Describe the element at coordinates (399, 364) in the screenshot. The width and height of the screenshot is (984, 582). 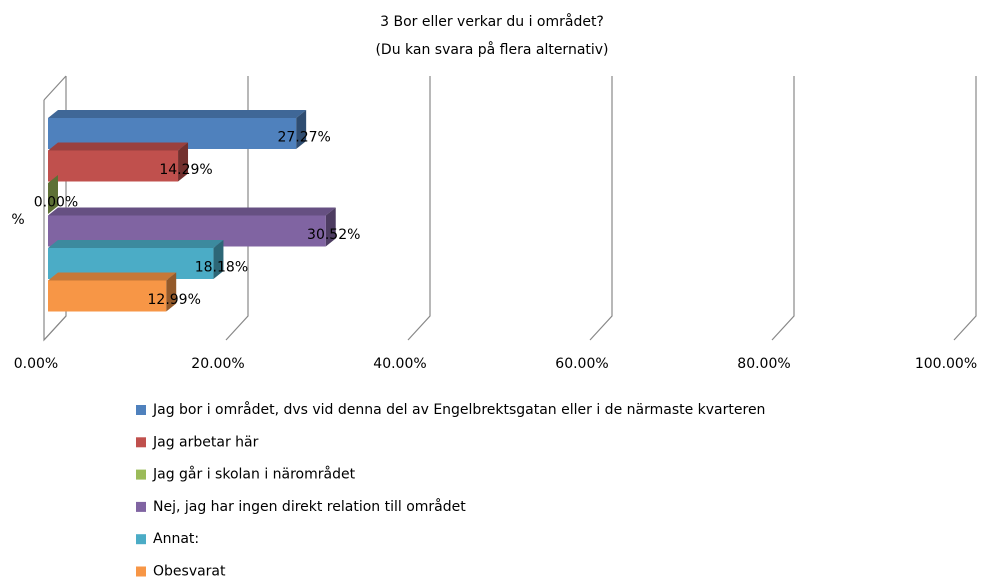
I see `x-tick-label: 40.00%` at that location.